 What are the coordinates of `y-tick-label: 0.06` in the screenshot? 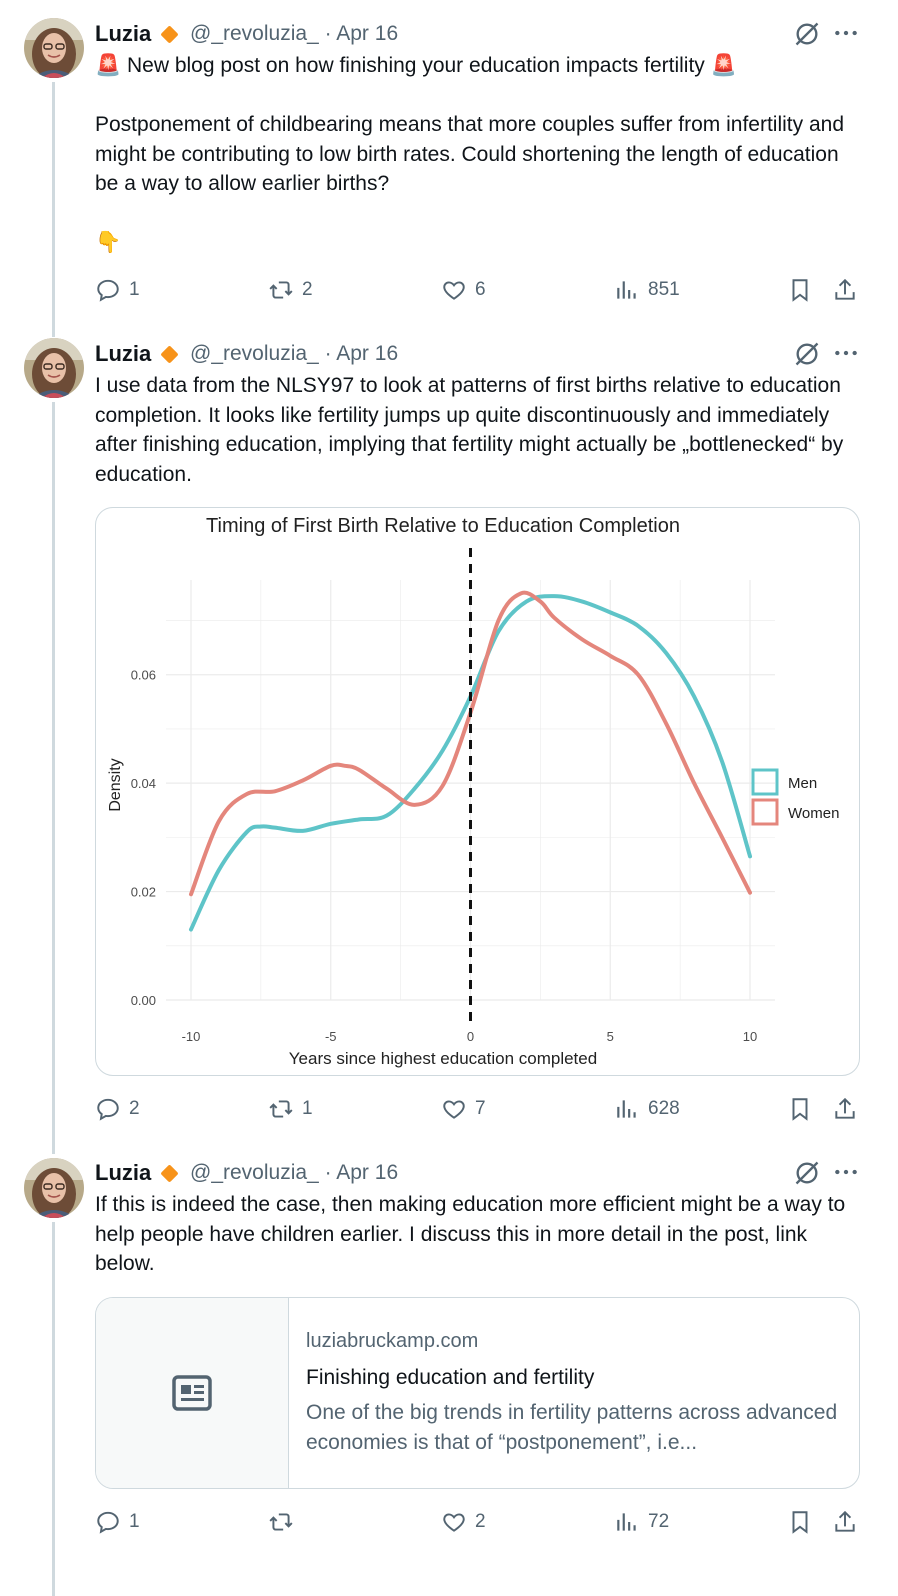 It's located at (143, 675).